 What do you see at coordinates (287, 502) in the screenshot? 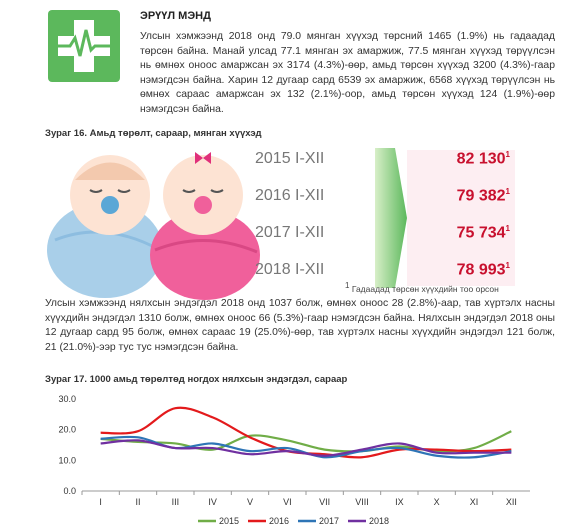
I see `x-tick-label: VI` at bounding box center [287, 502].